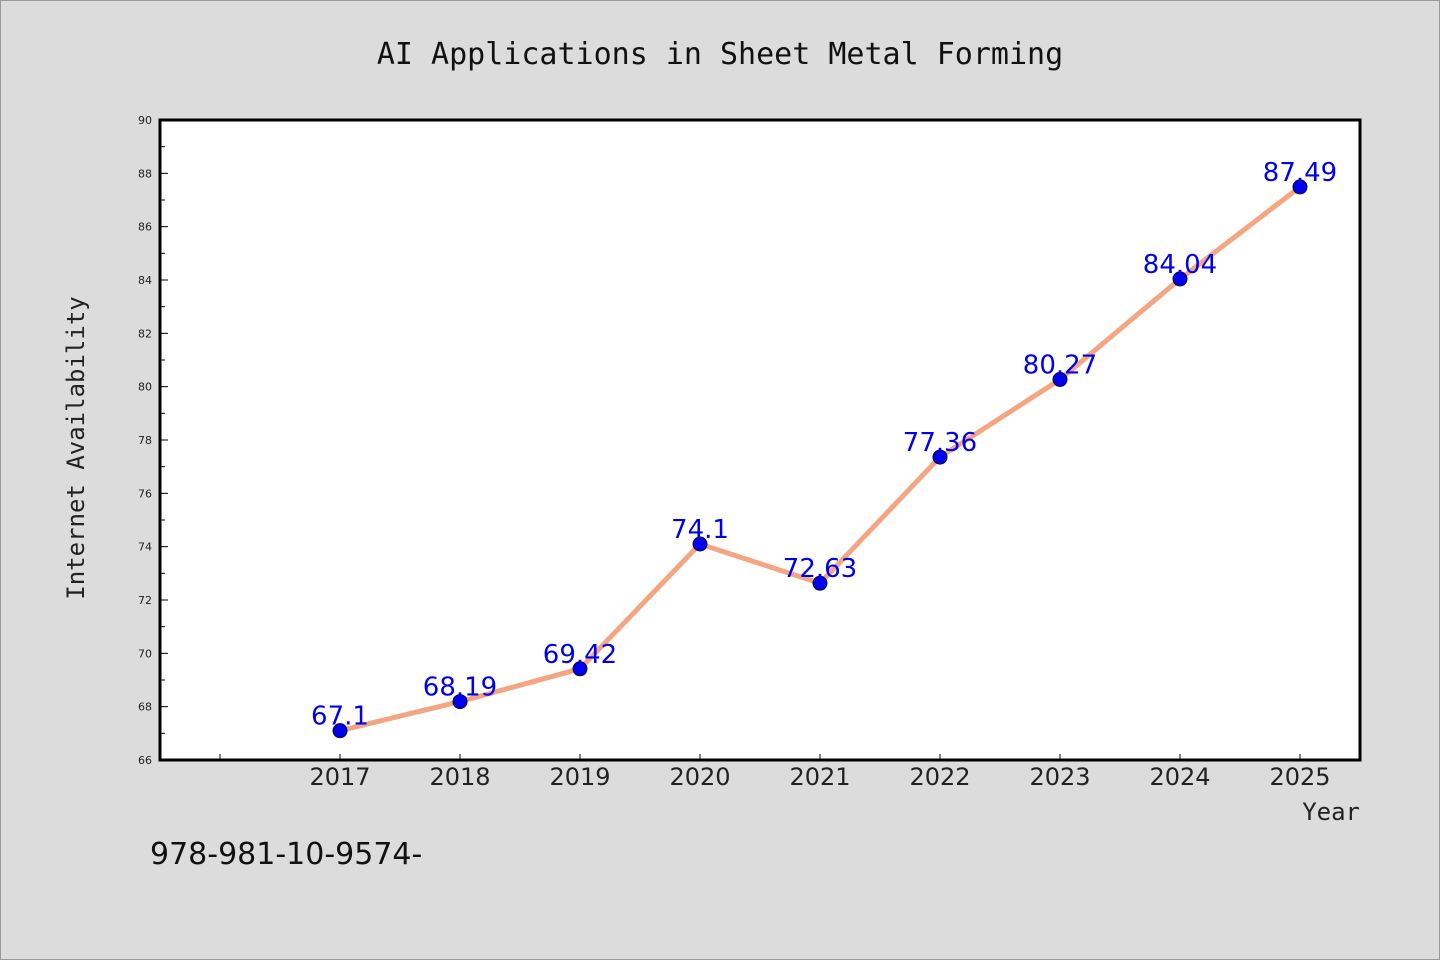 The height and width of the screenshot is (960, 1440). Describe the element at coordinates (580, 655) in the screenshot. I see `data-label: 69.42` at that location.